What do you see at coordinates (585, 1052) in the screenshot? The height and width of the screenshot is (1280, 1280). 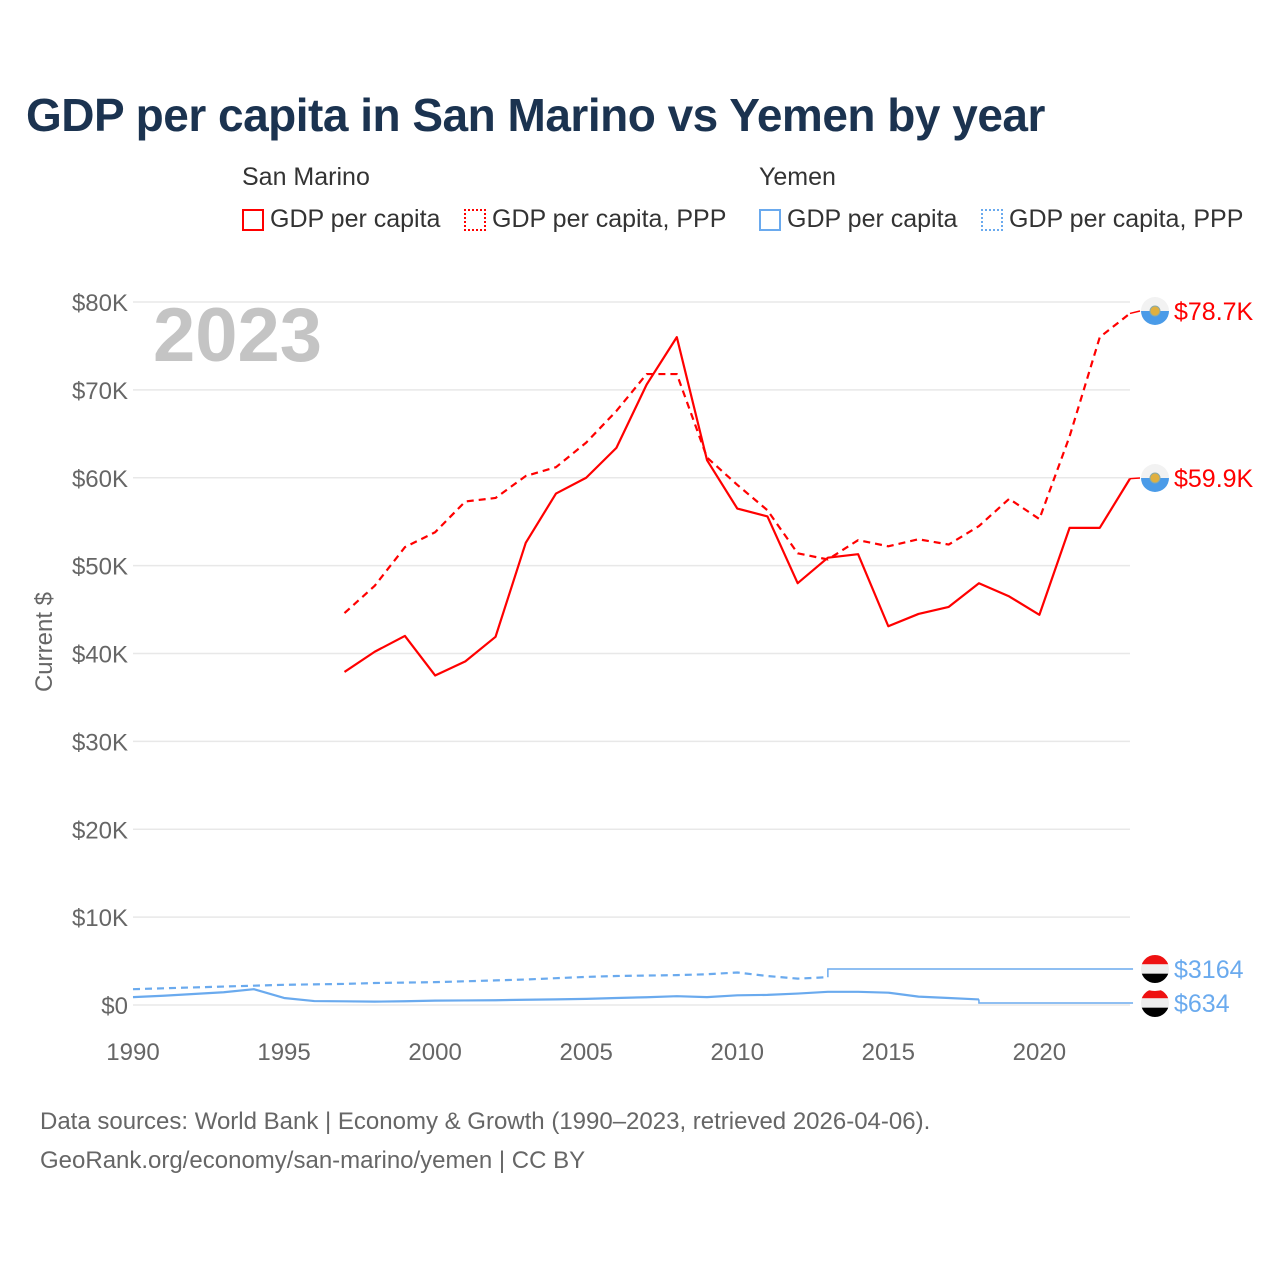 I see `x-tick-label: 2005` at bounding box center [585, 1052].